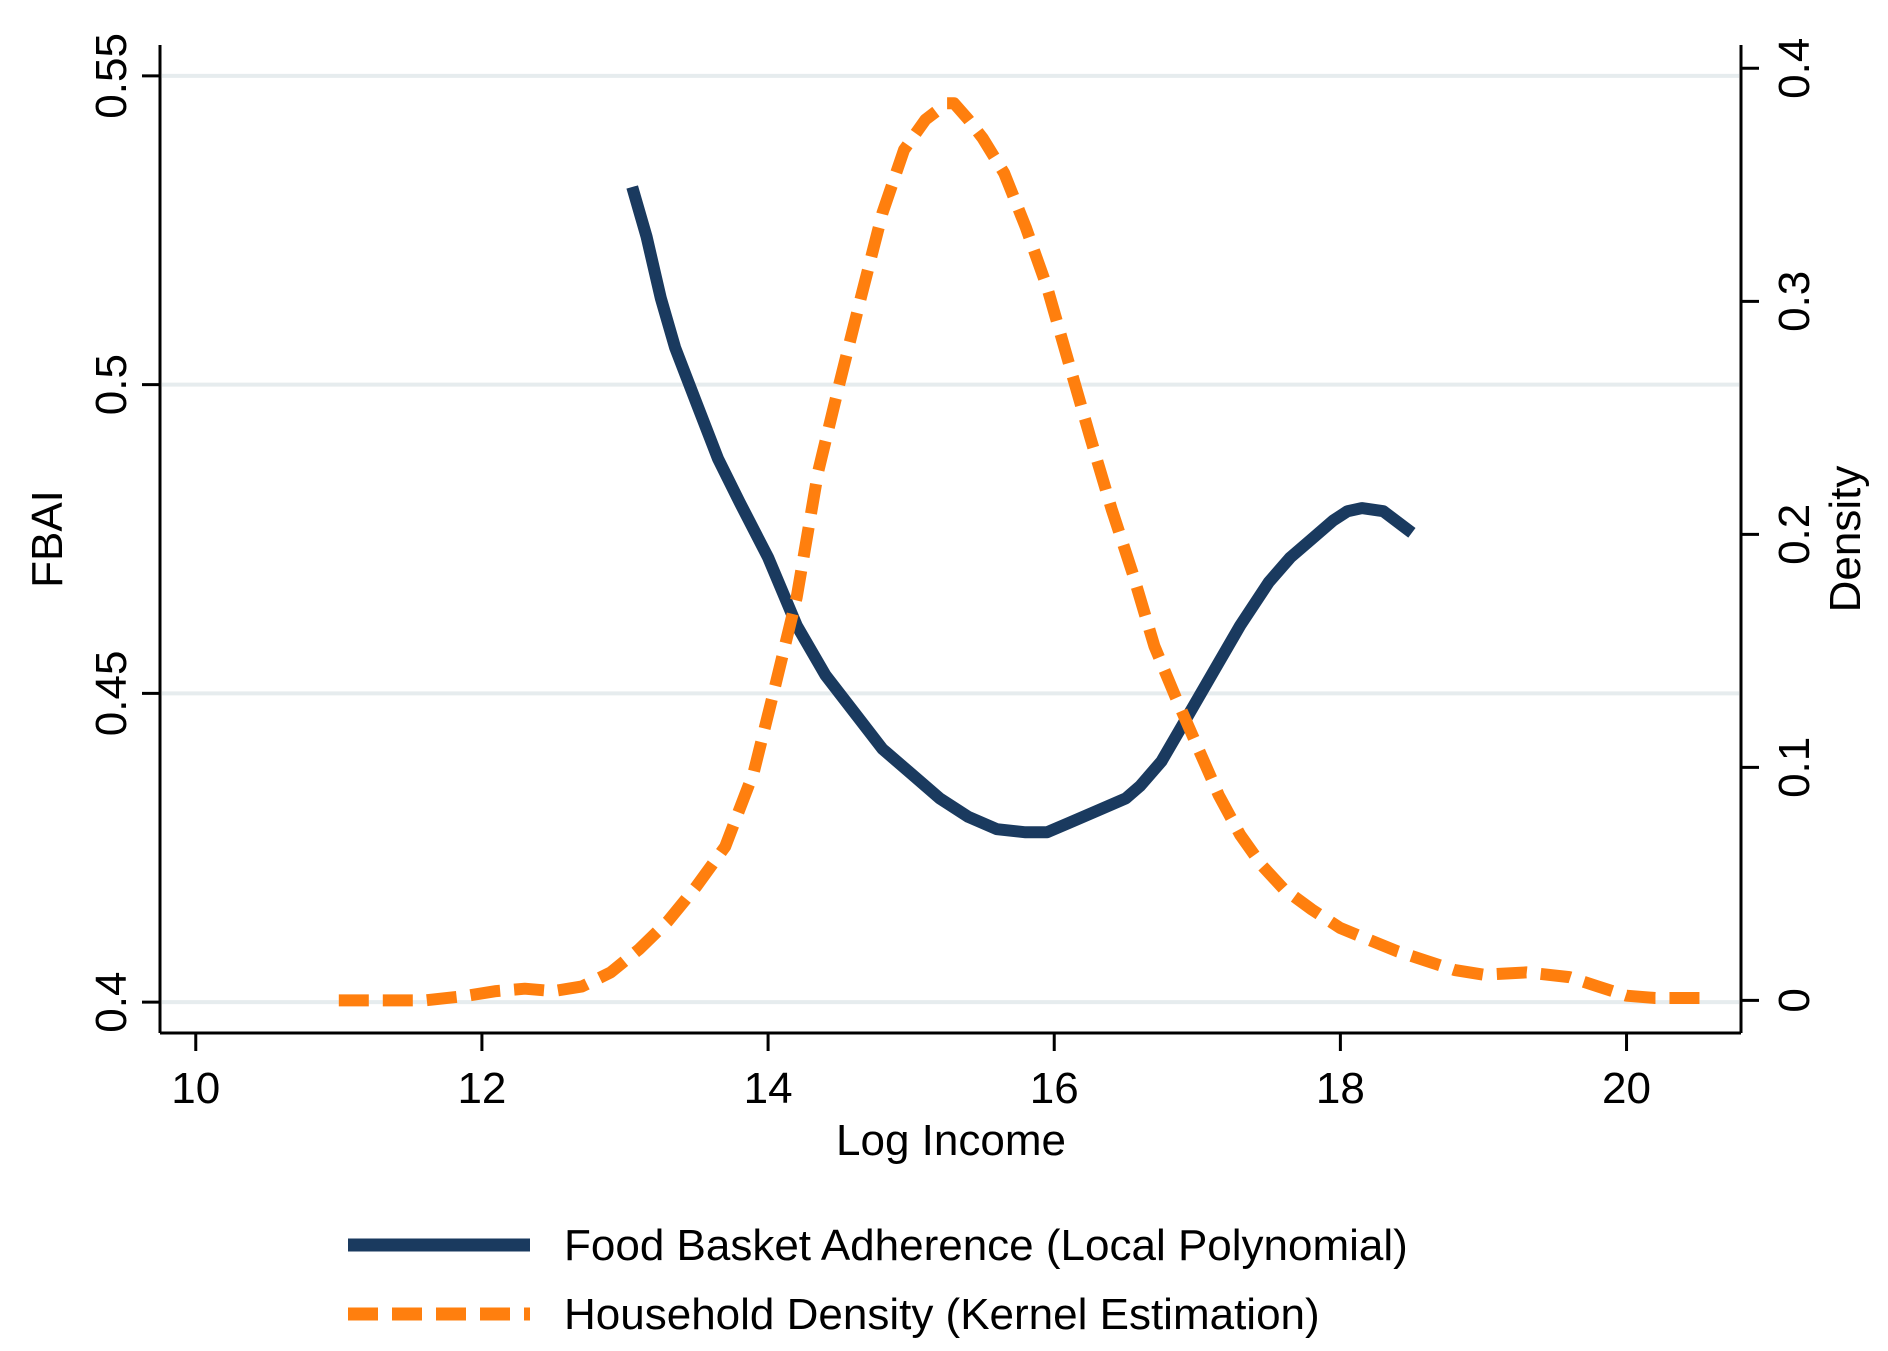 This screenshot has width=1888, height=1351. What do you see at coordinates (111, 1002) in the screenshot?
I see `y-left-tick-label-0: 0.4` at bounding box center [111, 1002].